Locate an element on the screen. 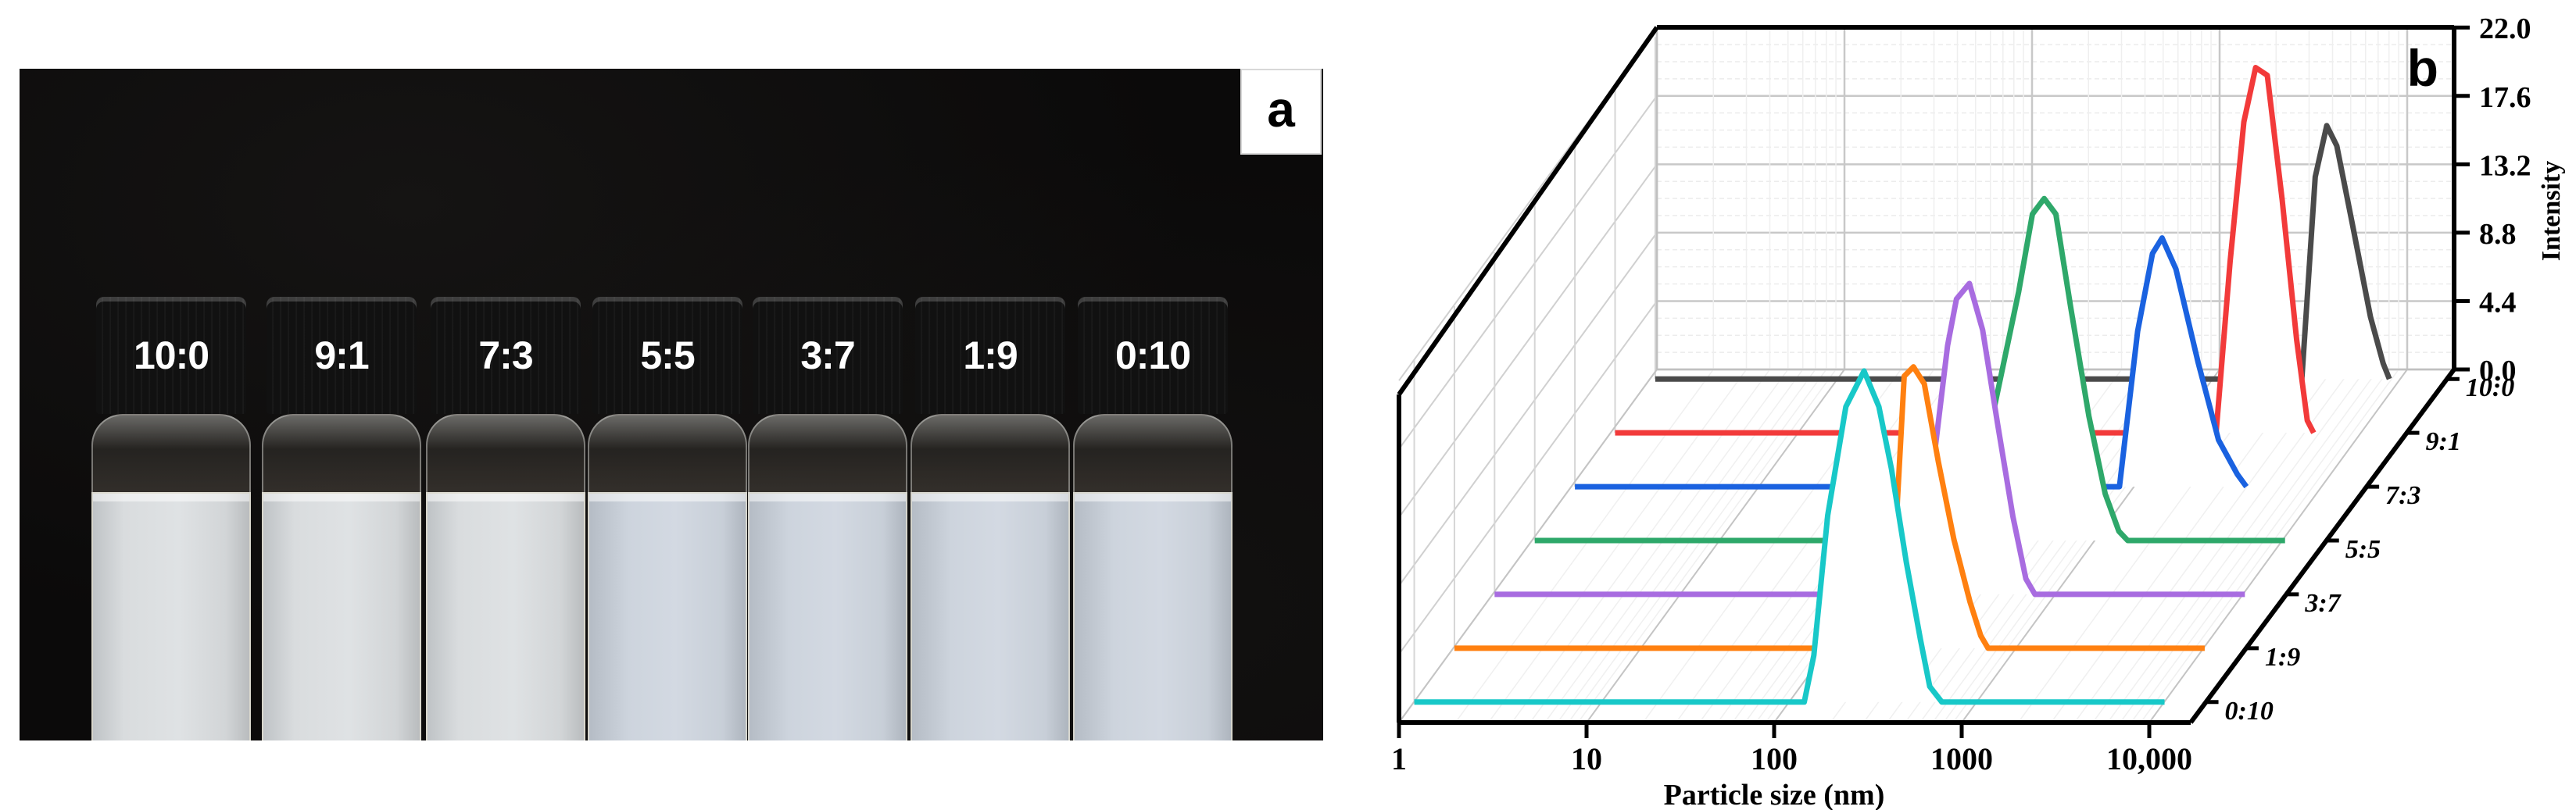 Image resolution: width=2576 pixels, height=810 pixels. depth-tick-label: 7:3 is located at coordinates (2402, 495).